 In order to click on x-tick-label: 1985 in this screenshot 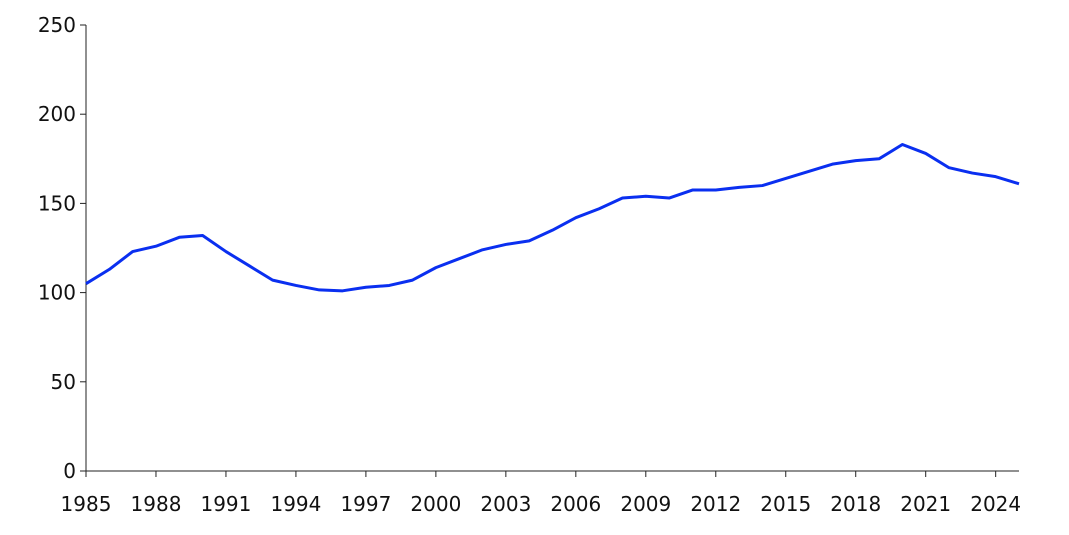, I will do `click(86, 504)`.